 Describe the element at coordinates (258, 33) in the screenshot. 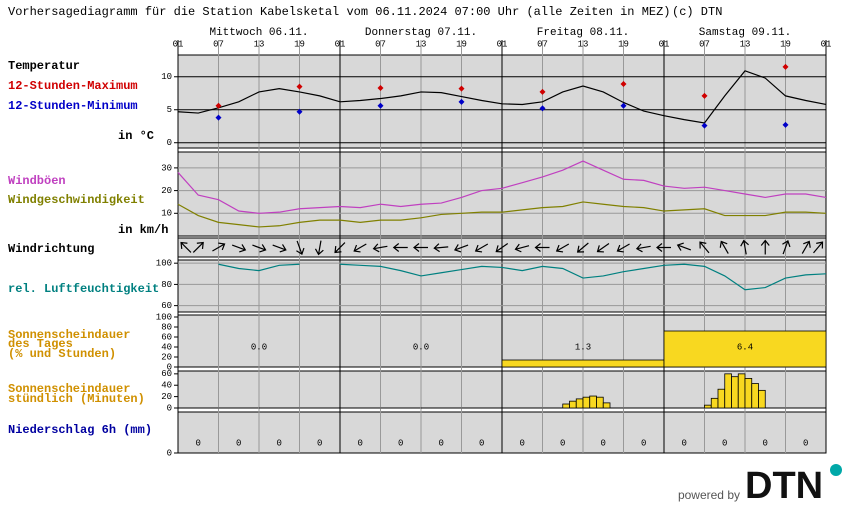

I see `day-label: Mittwoch 06.11.` at that location.